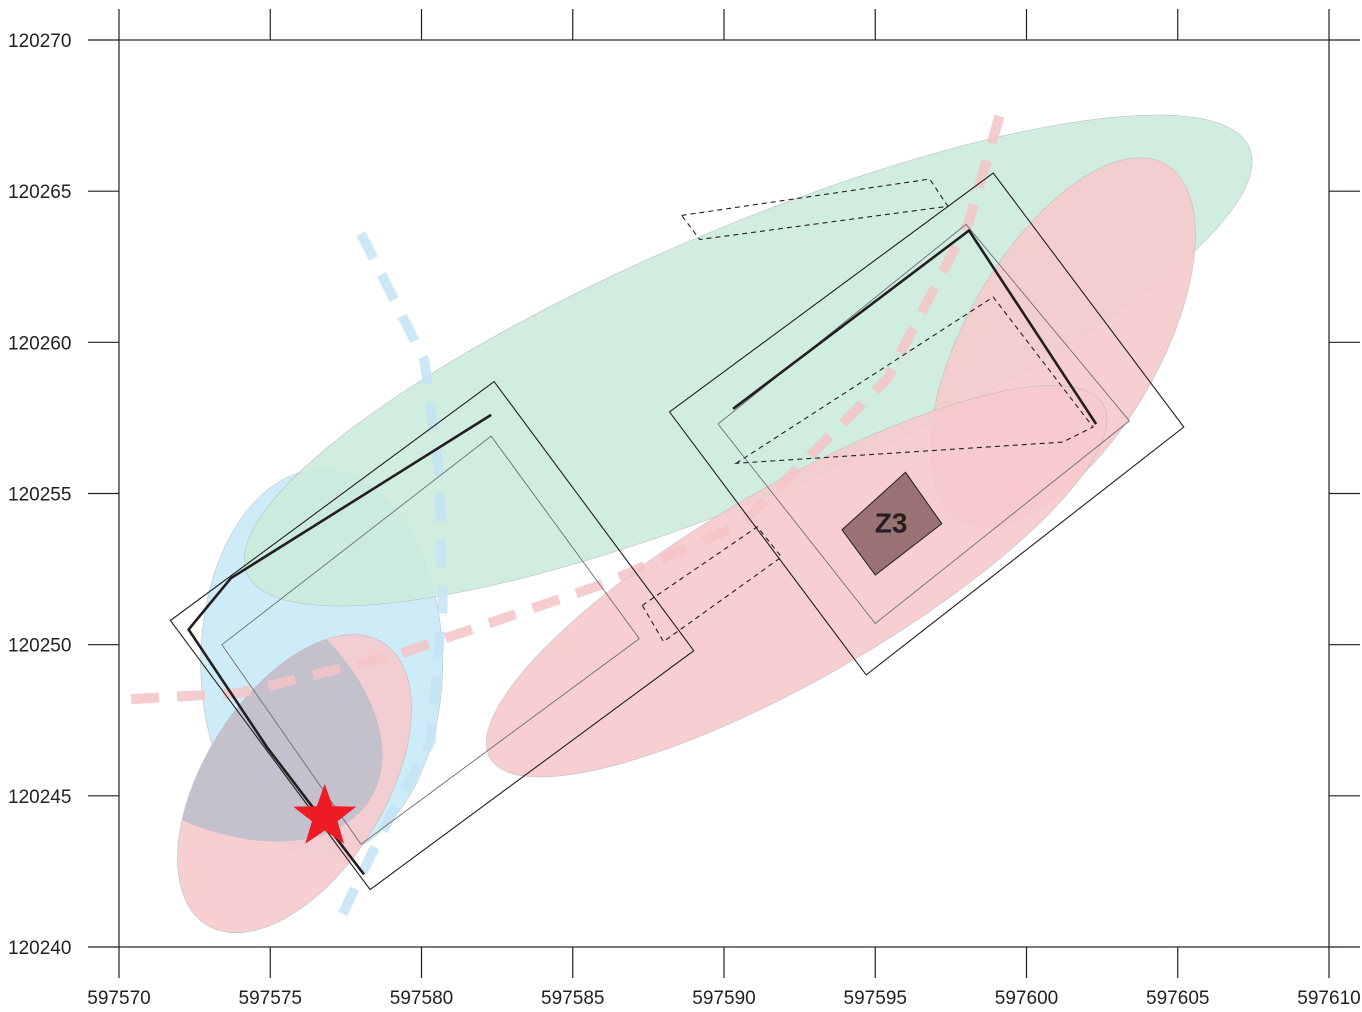  What do you see at coordinates (39, 797) in the screenshot?
I see `y-tick-label: 120245` at bounding box center [39, 797].